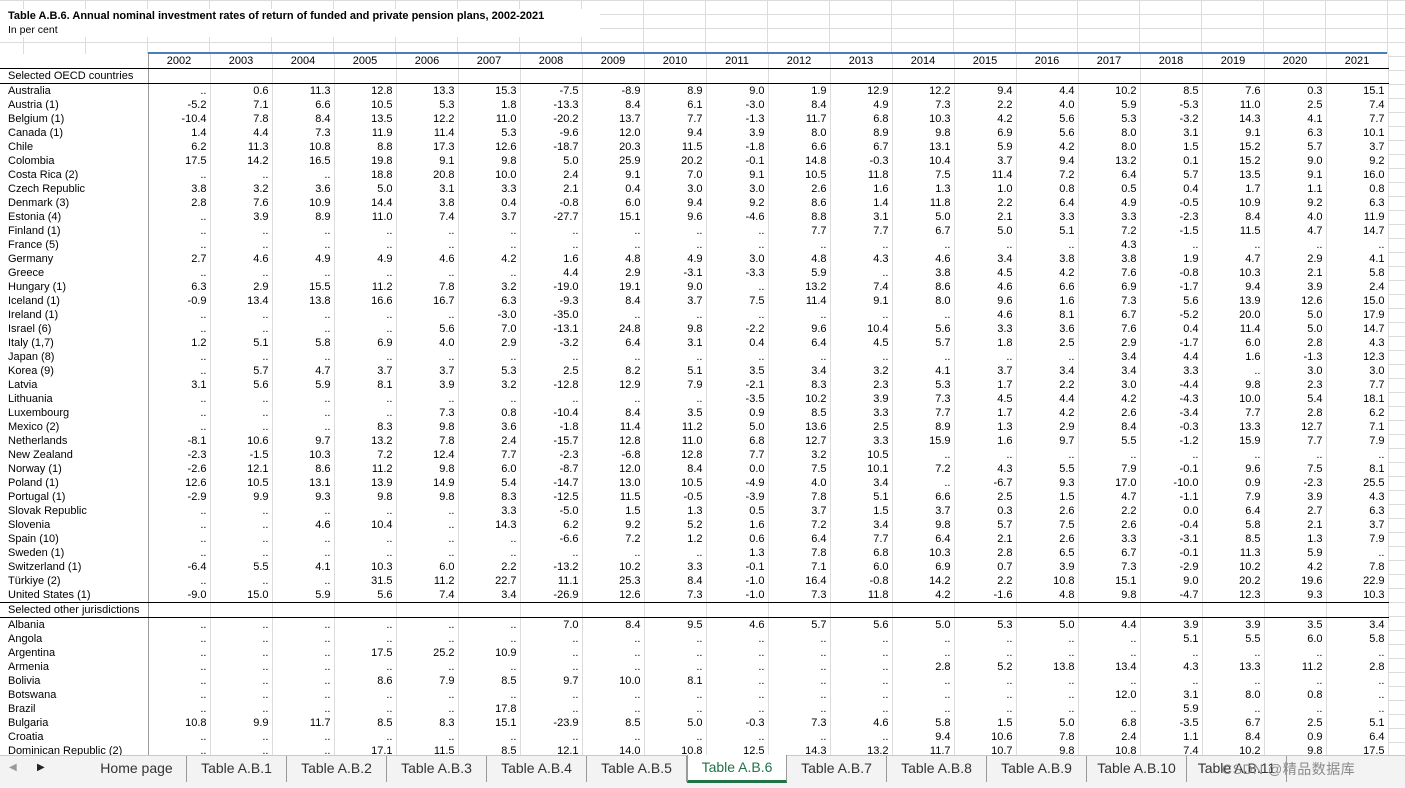  I want to click on value-cell: 3.2, so click(241, 189).